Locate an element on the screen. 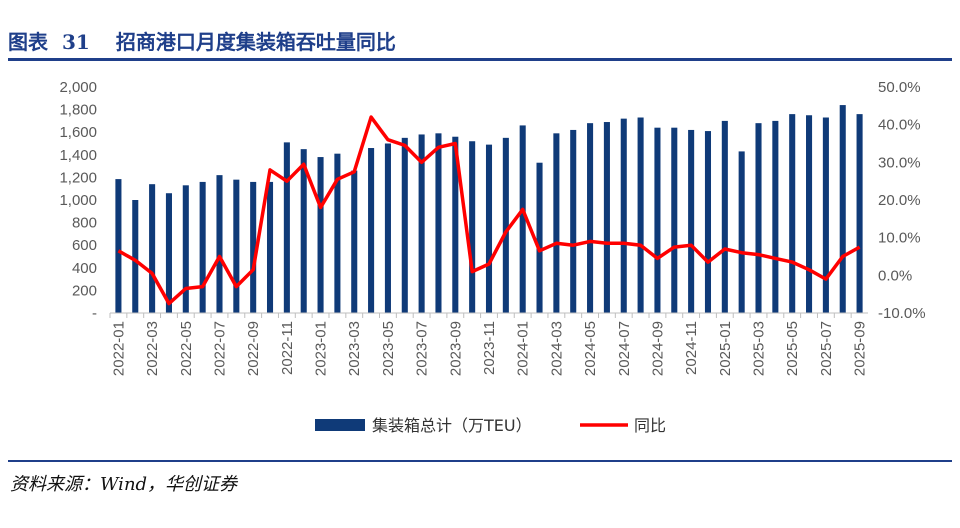 The height and width of the screenshot is (528, 960). x-tick-label: 2022-09 is located at coordinates (253, 348).